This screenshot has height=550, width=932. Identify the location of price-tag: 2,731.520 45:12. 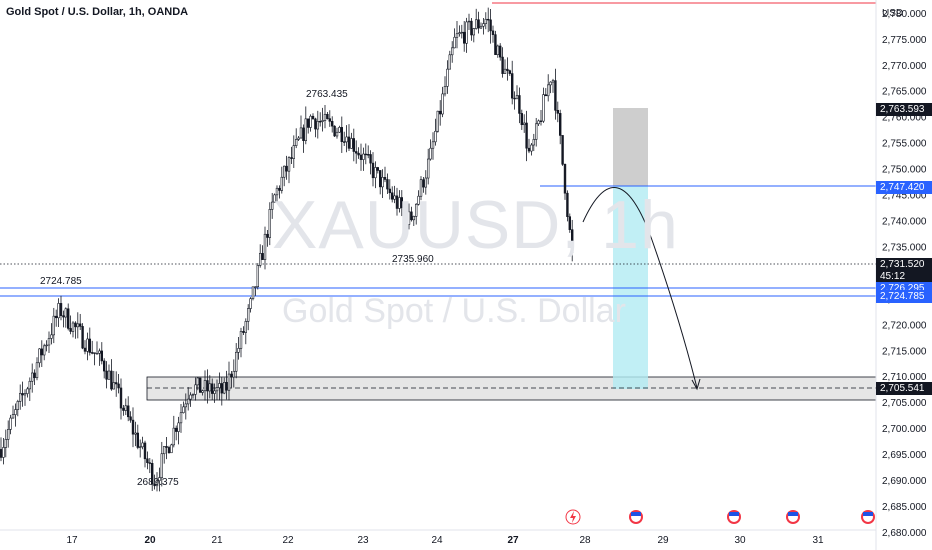
(904, 270).